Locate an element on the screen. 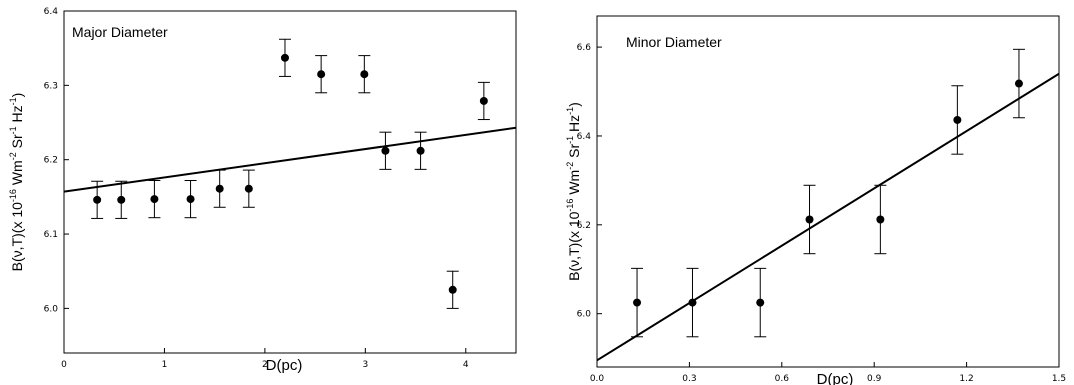 Image resolution: width=1074 pixels, height=385 pixels. x-tick-label: 3 is located at coordinates (365, 365).